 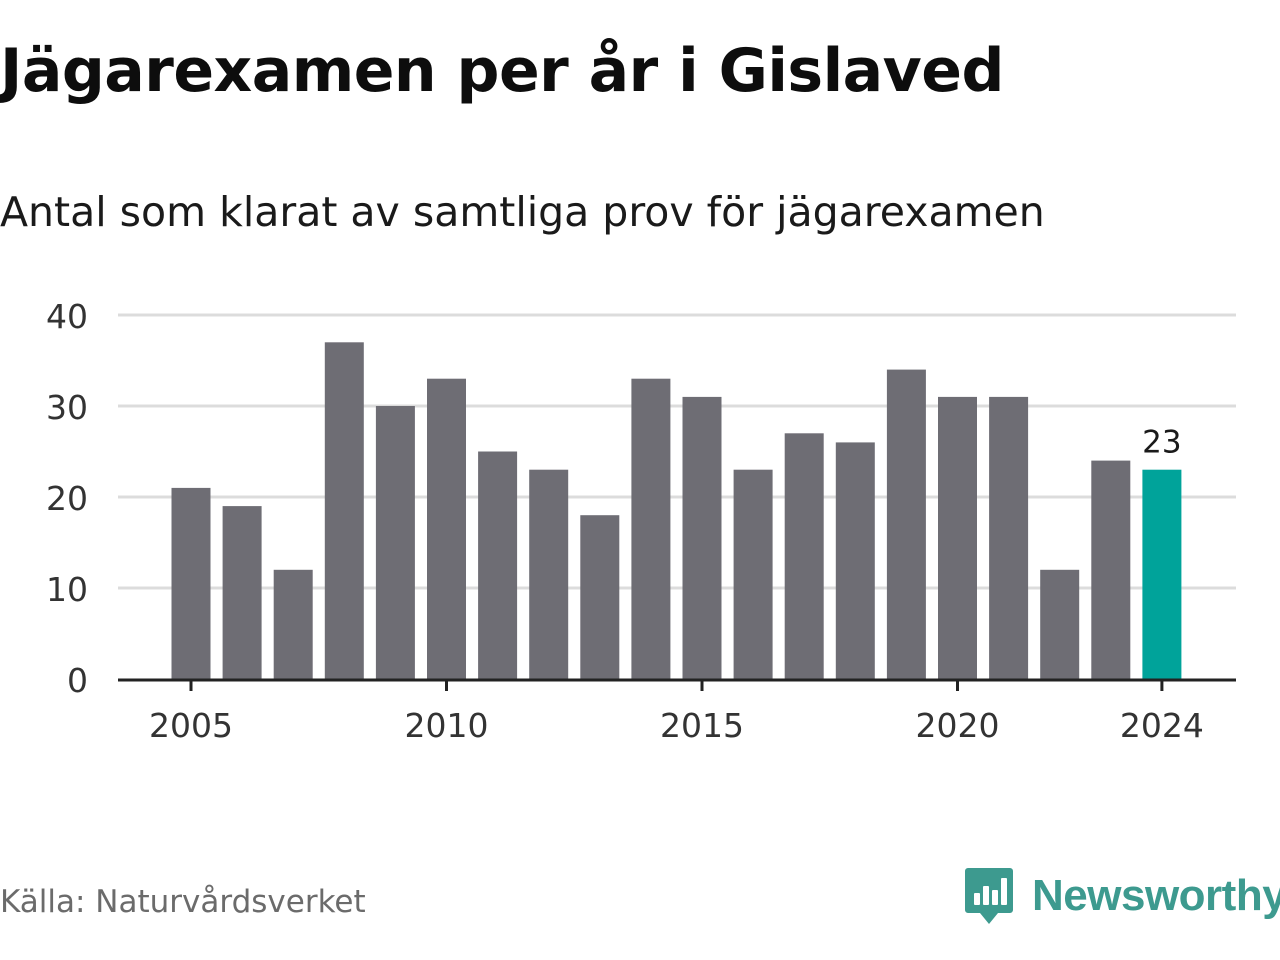 I want to click on bar-2018, so click(x=855, y=560).